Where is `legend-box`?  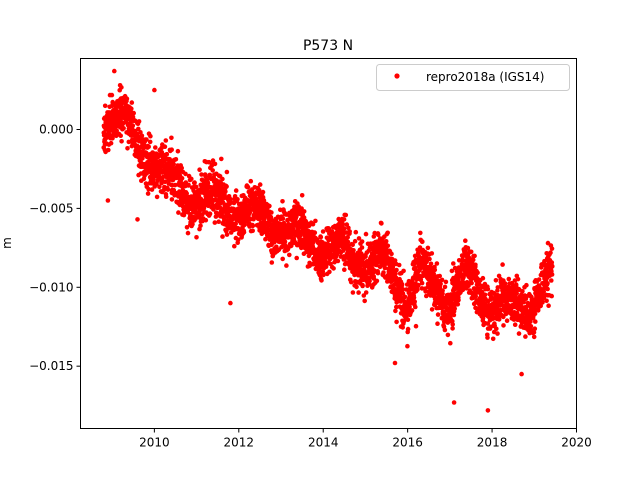 legend-box is located at coordinates (473, 77).